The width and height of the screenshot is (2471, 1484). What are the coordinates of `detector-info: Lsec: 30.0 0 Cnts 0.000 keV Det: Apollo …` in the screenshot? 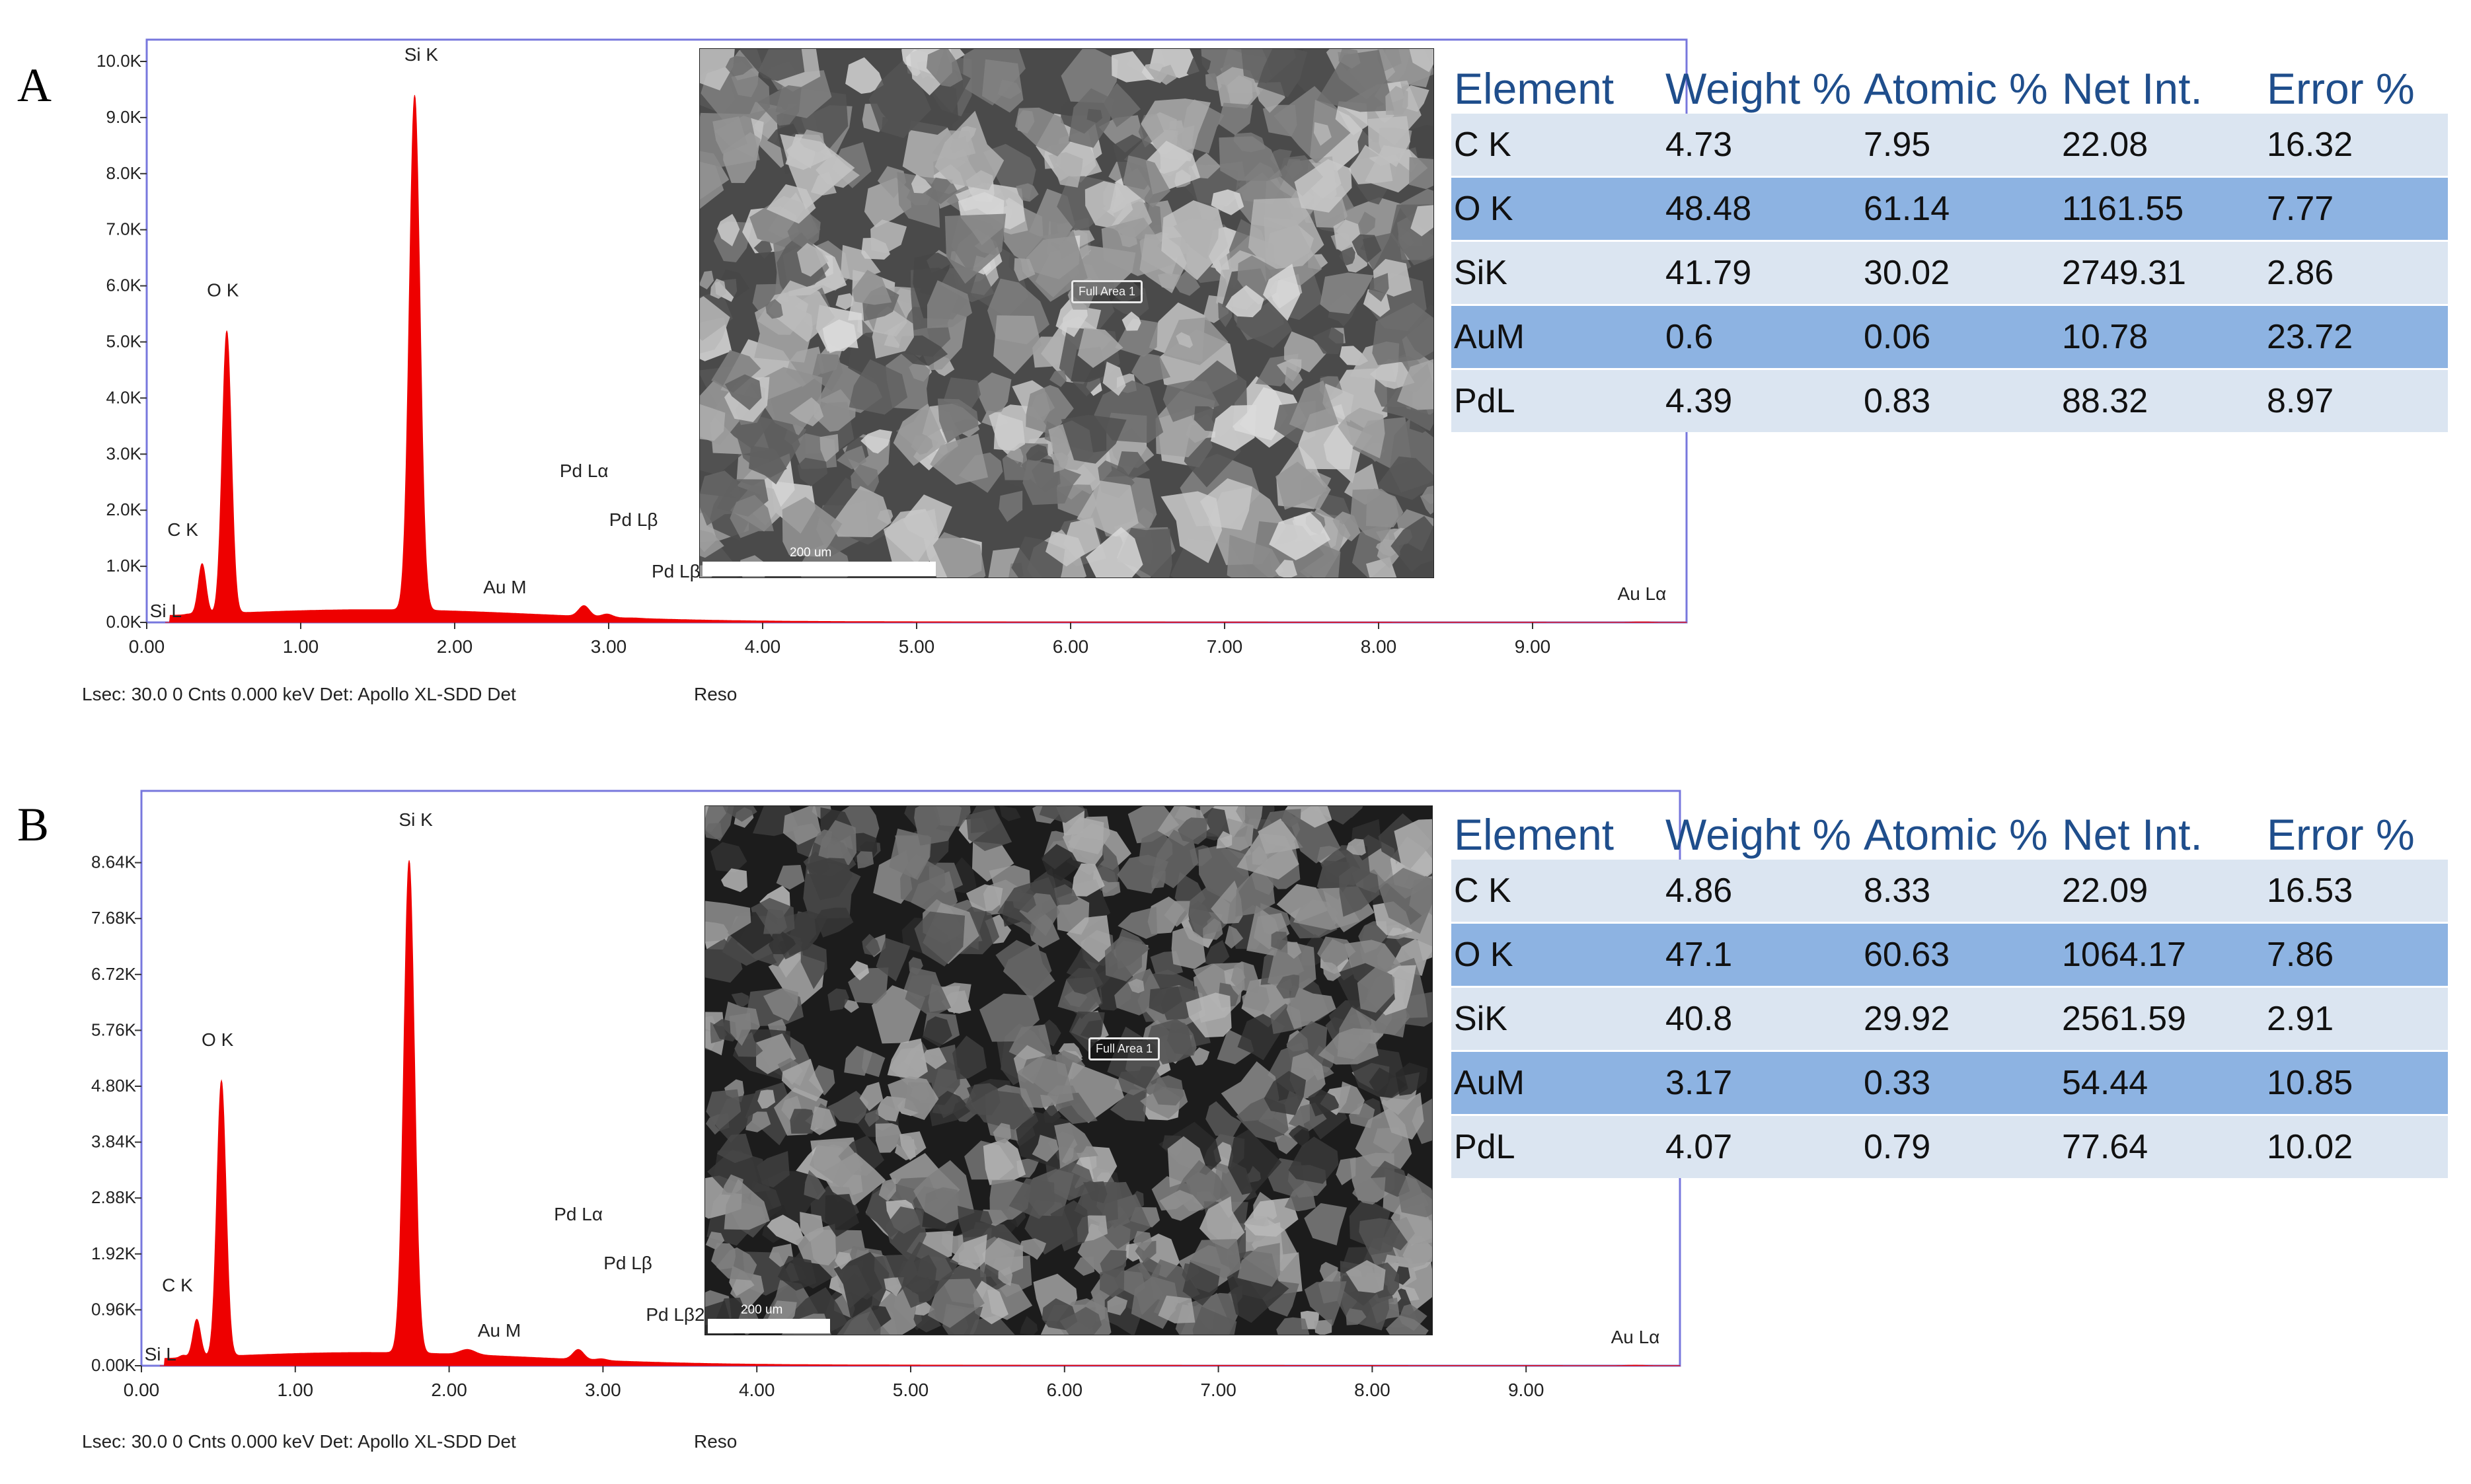 It's located at (299, 1441).